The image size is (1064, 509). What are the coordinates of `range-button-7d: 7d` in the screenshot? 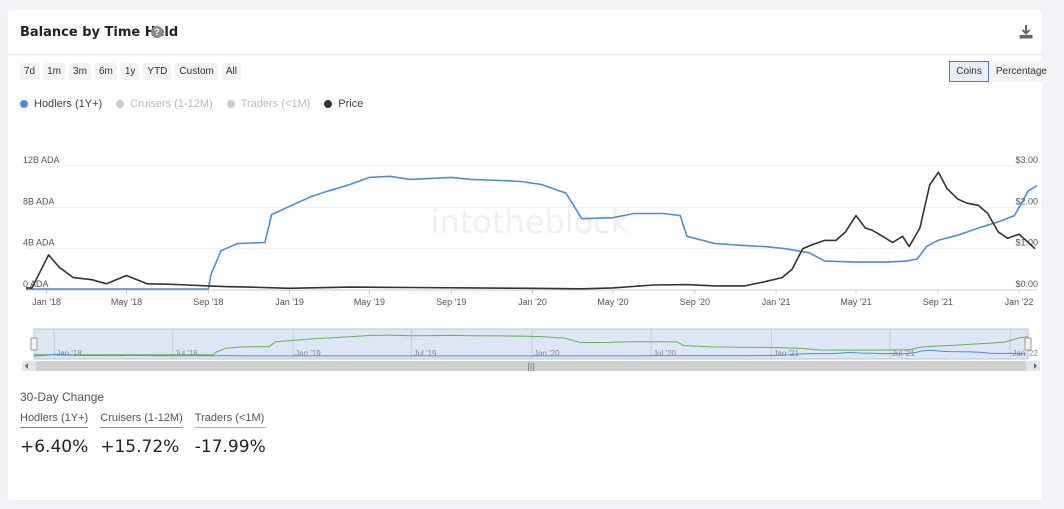 It's located at (30, 71).